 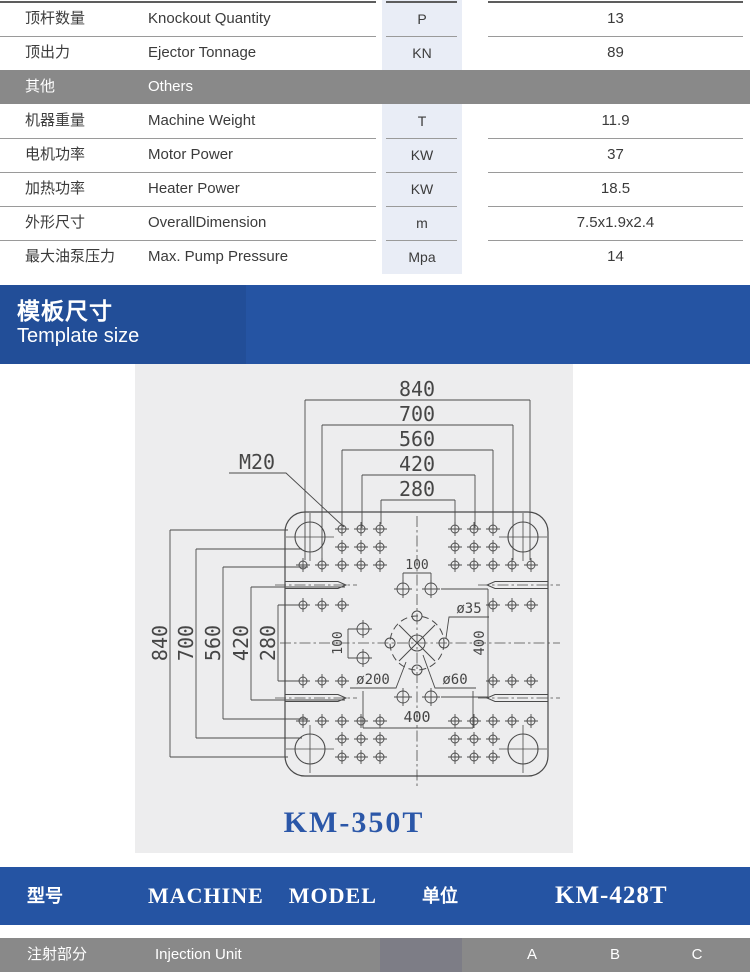 What do you see at coordinates (123, 324) in the screenshot?
I see `banner-left-shade` at bounding box center [123, 324].